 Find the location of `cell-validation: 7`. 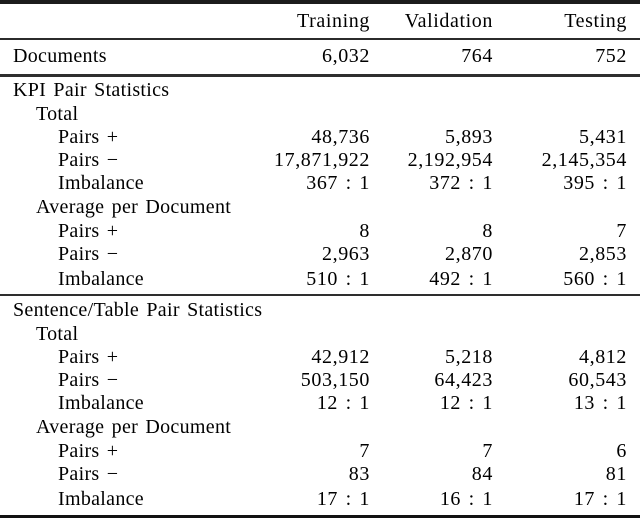

cell-validation: 7 is located at coordinates (487, 451).